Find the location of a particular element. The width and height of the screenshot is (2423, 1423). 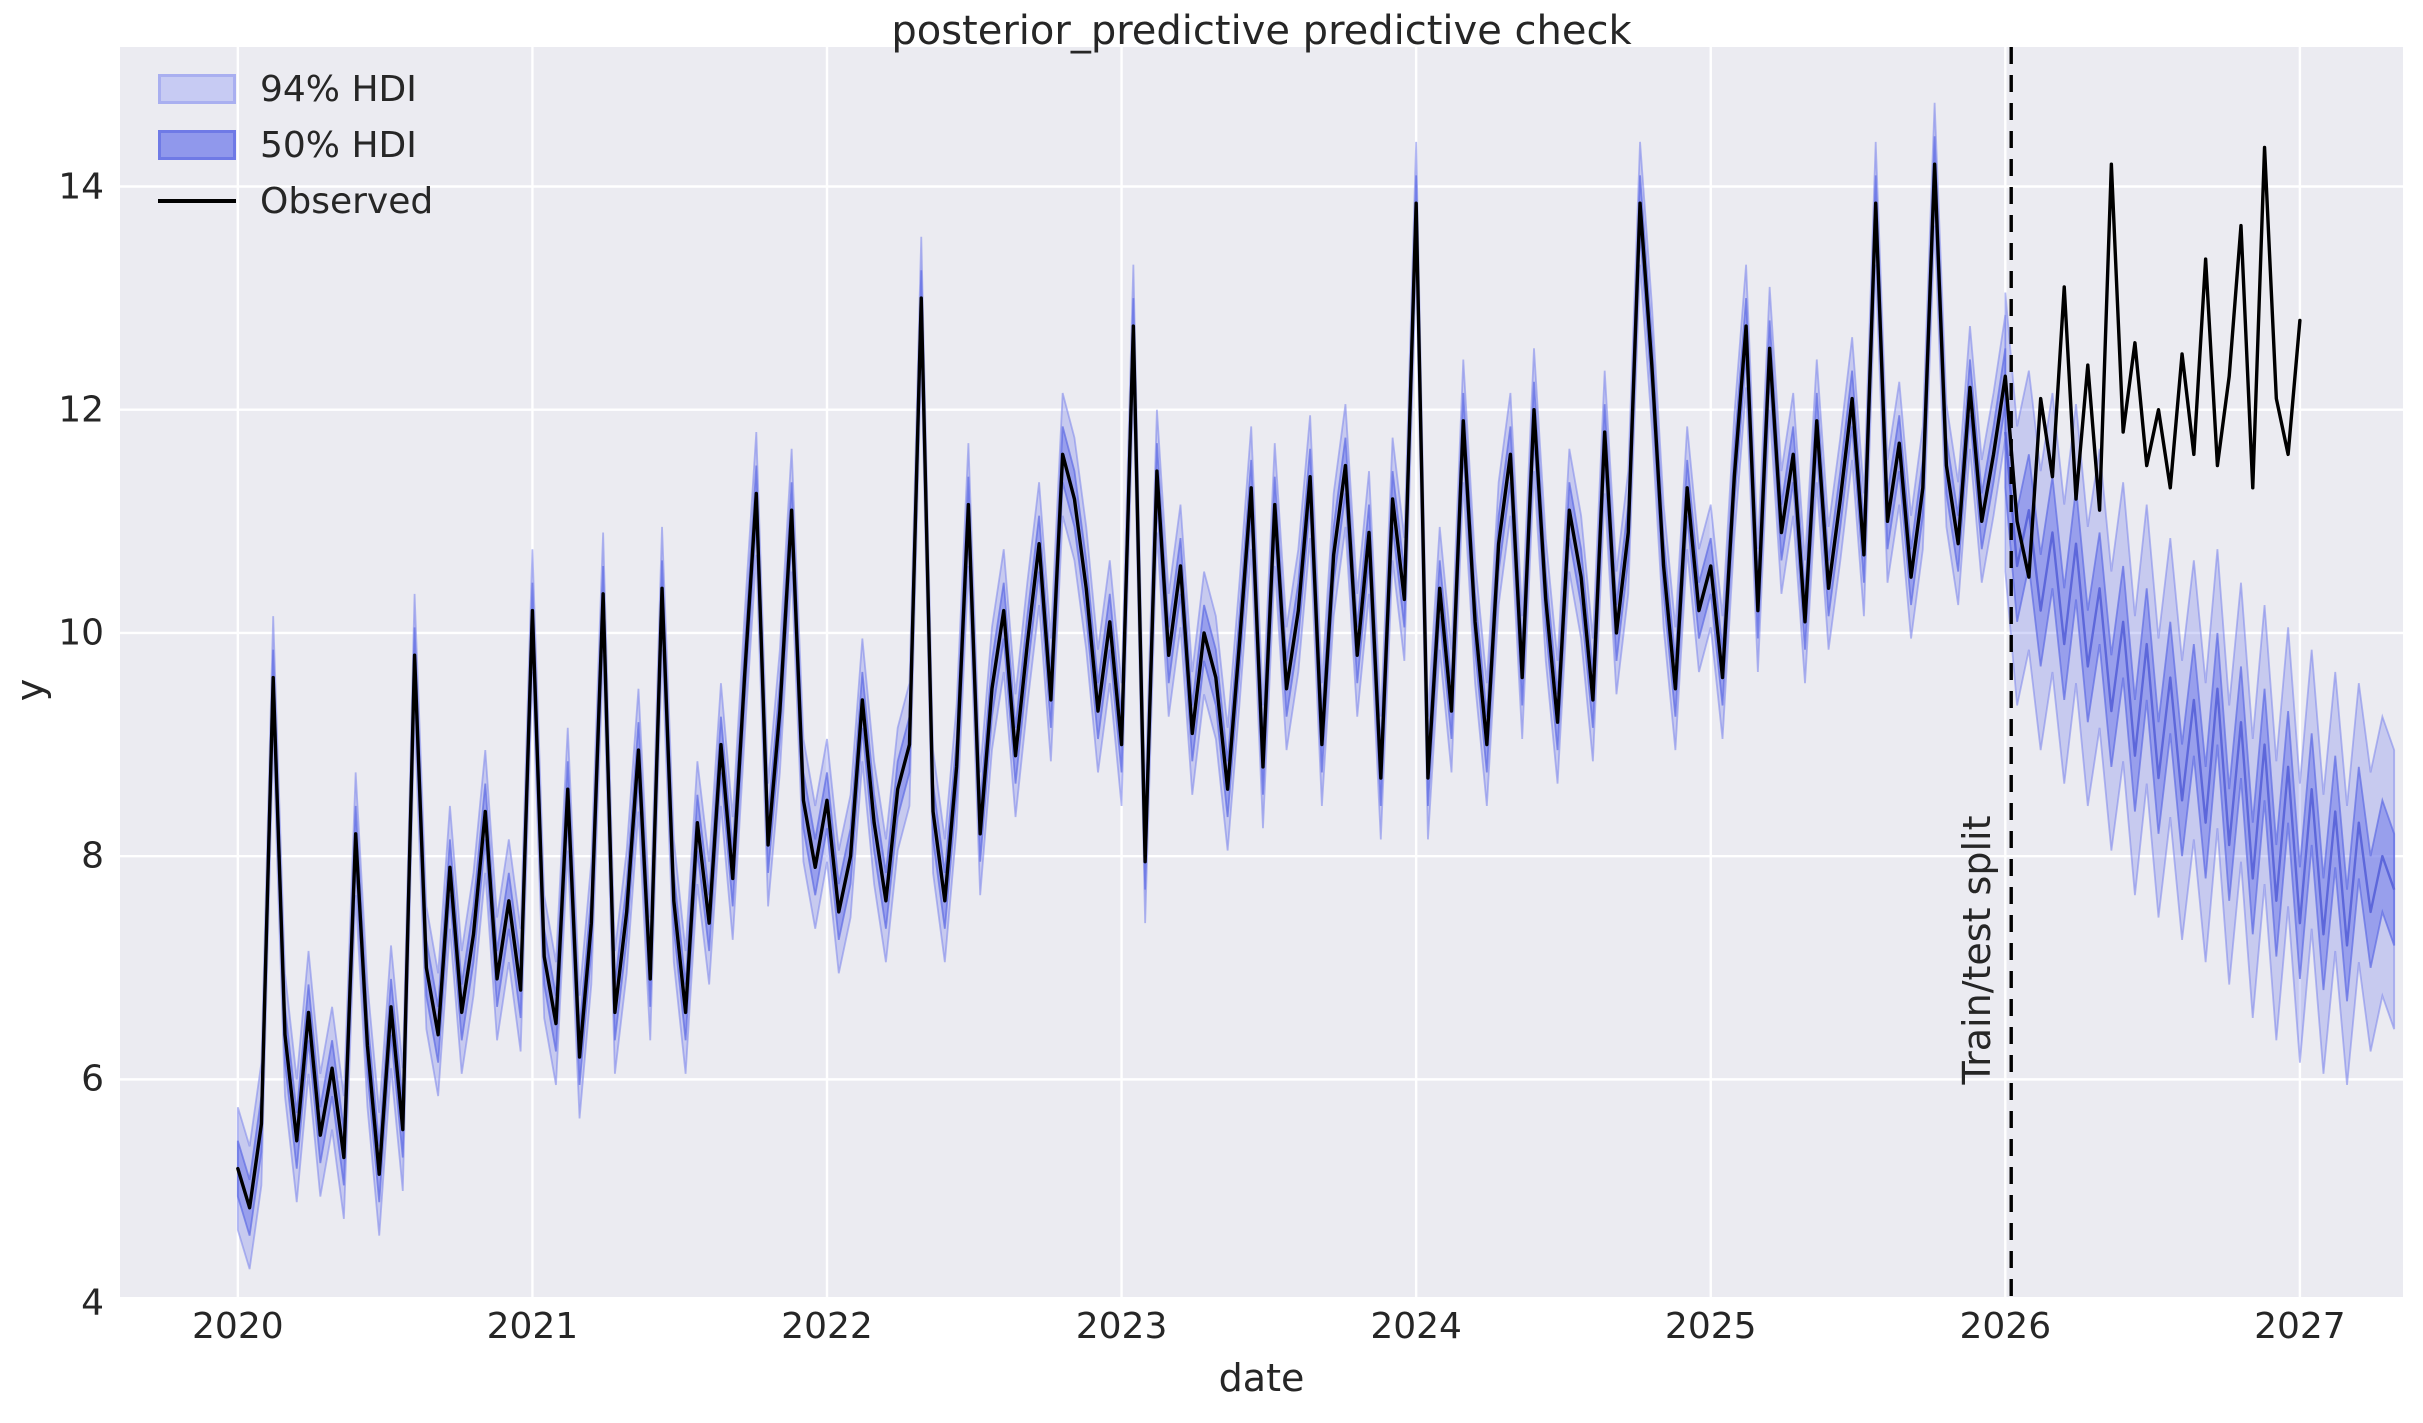

x-tick-label: 2023 is located at coordinates (1121, 1326).